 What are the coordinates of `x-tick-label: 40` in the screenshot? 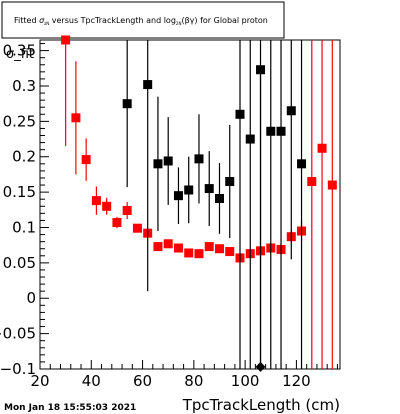 It's located at (91, 381).